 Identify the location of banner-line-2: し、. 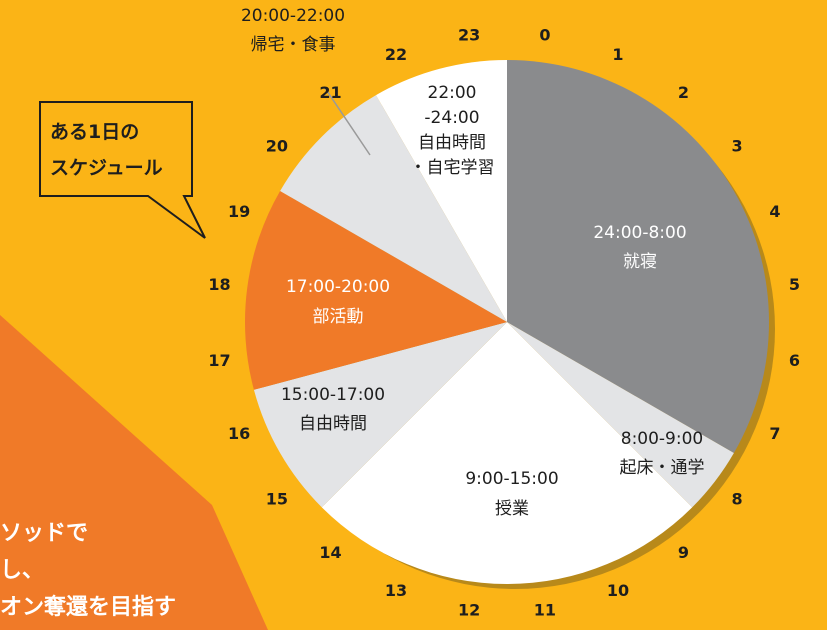
(22, 570).